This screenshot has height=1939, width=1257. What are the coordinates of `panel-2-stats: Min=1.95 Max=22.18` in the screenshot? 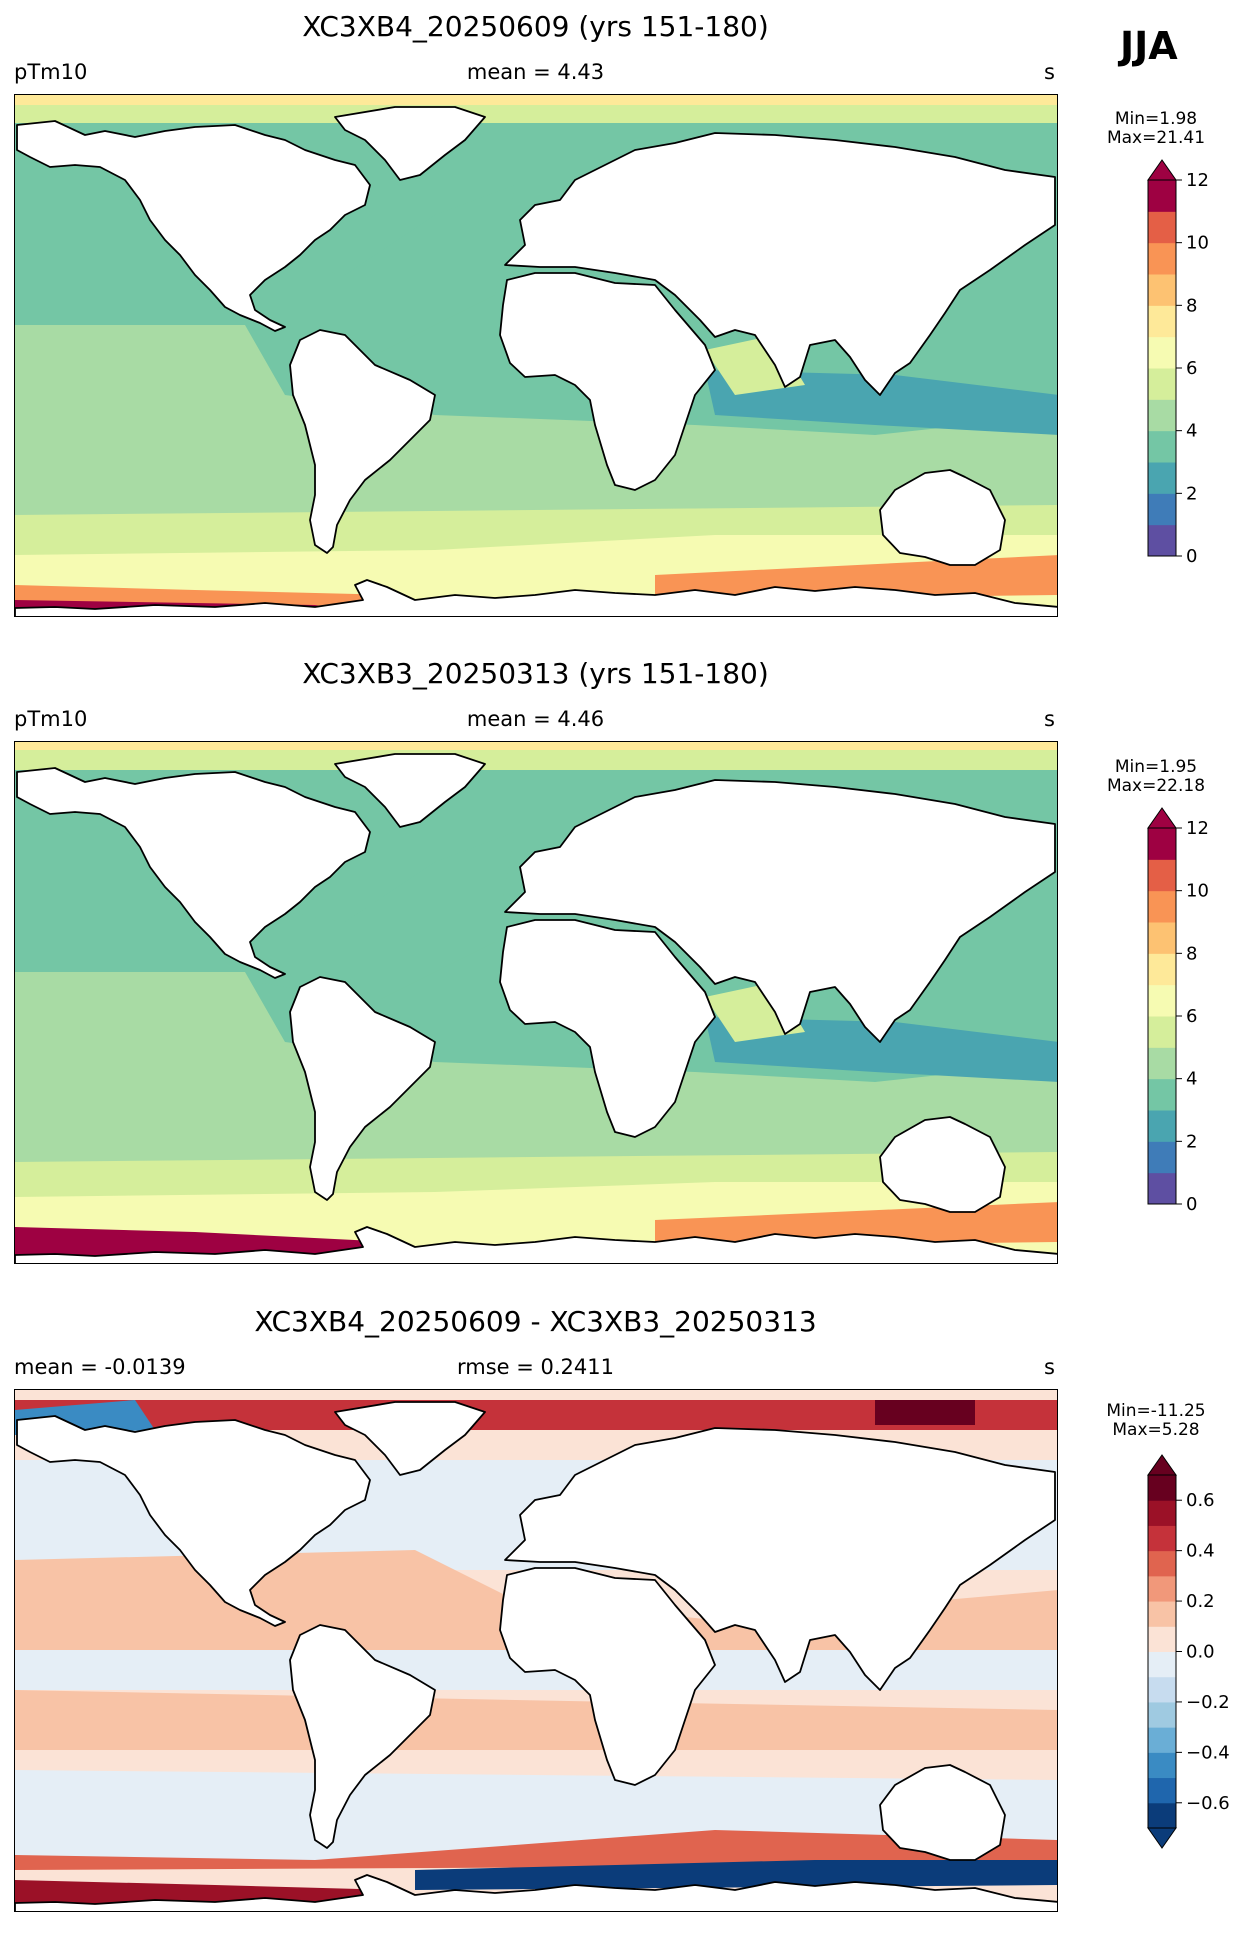 It's located at (1156, 777).